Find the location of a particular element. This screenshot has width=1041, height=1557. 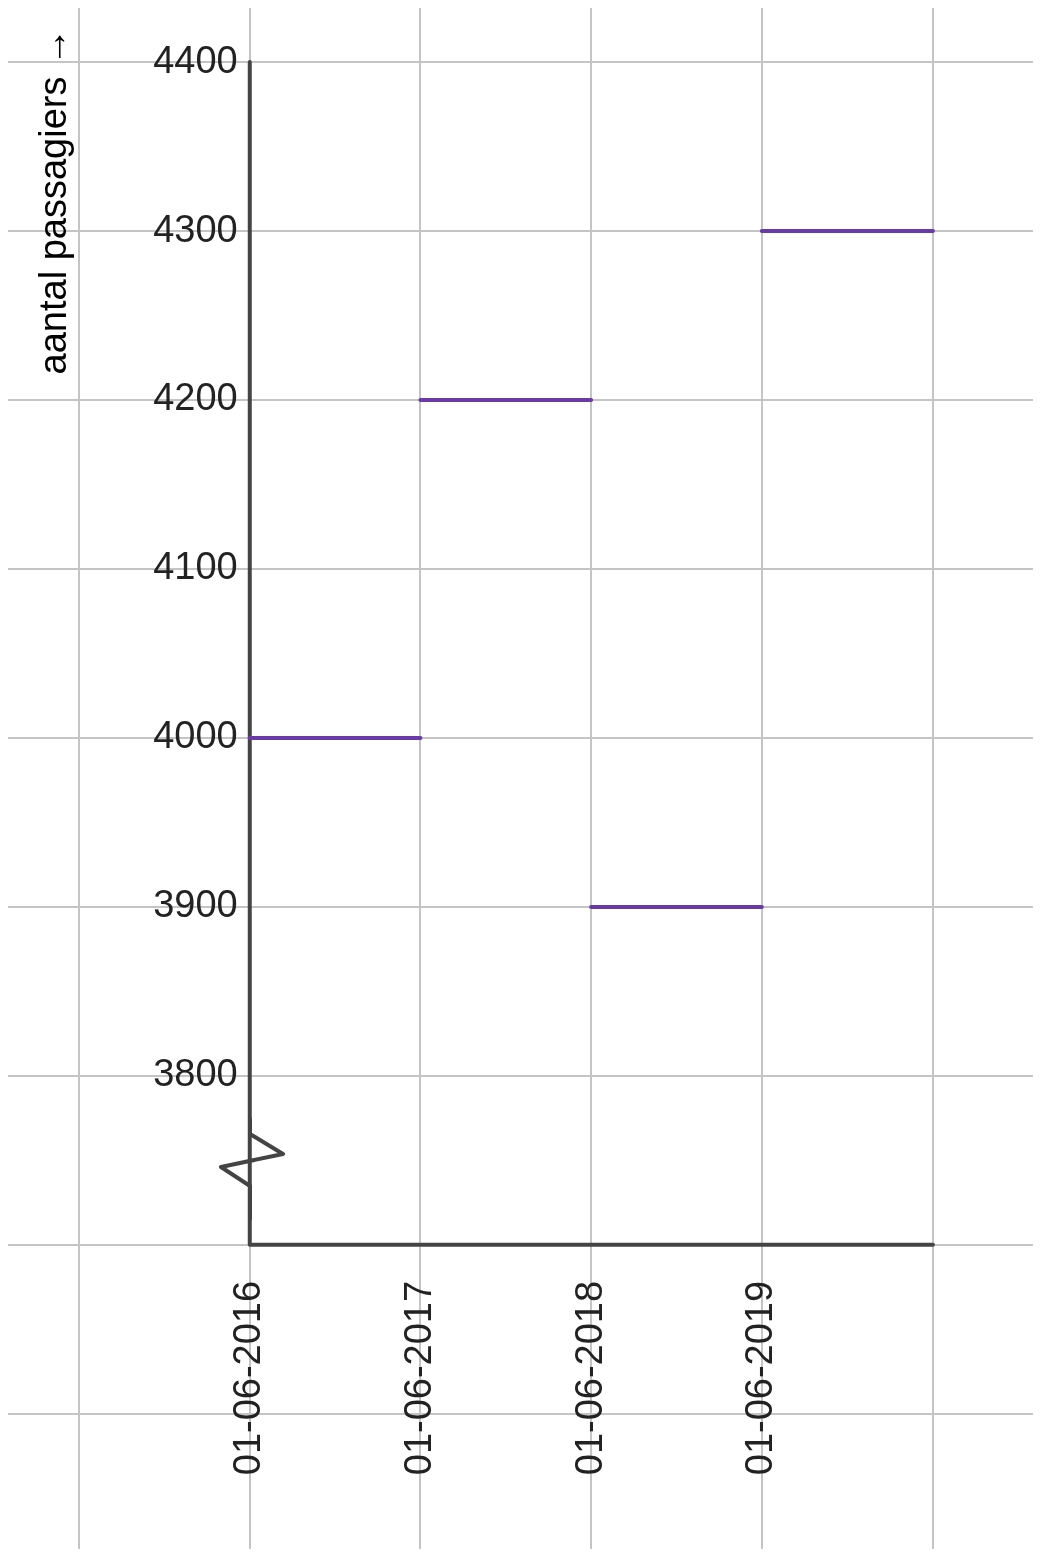

y-tick-label: 3900 is located at coordinates (195, 904).